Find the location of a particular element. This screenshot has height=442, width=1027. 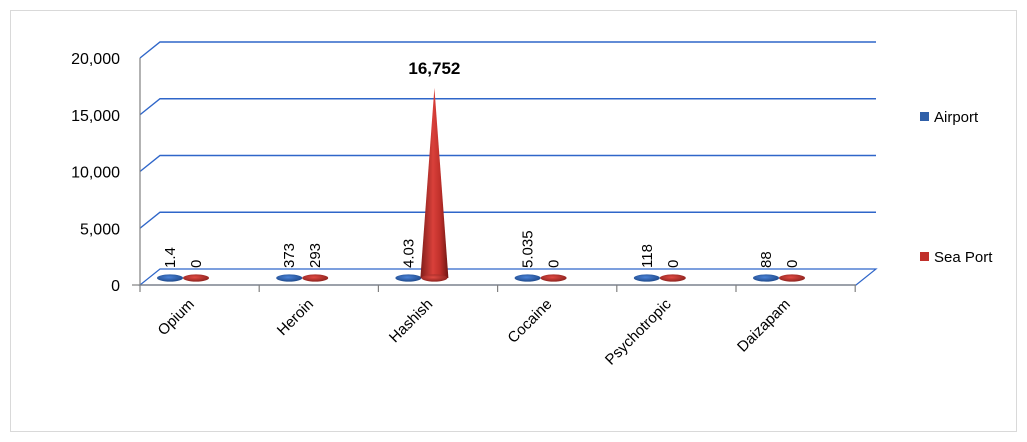

base-airport-hashish is located at coordinates (408, 278).